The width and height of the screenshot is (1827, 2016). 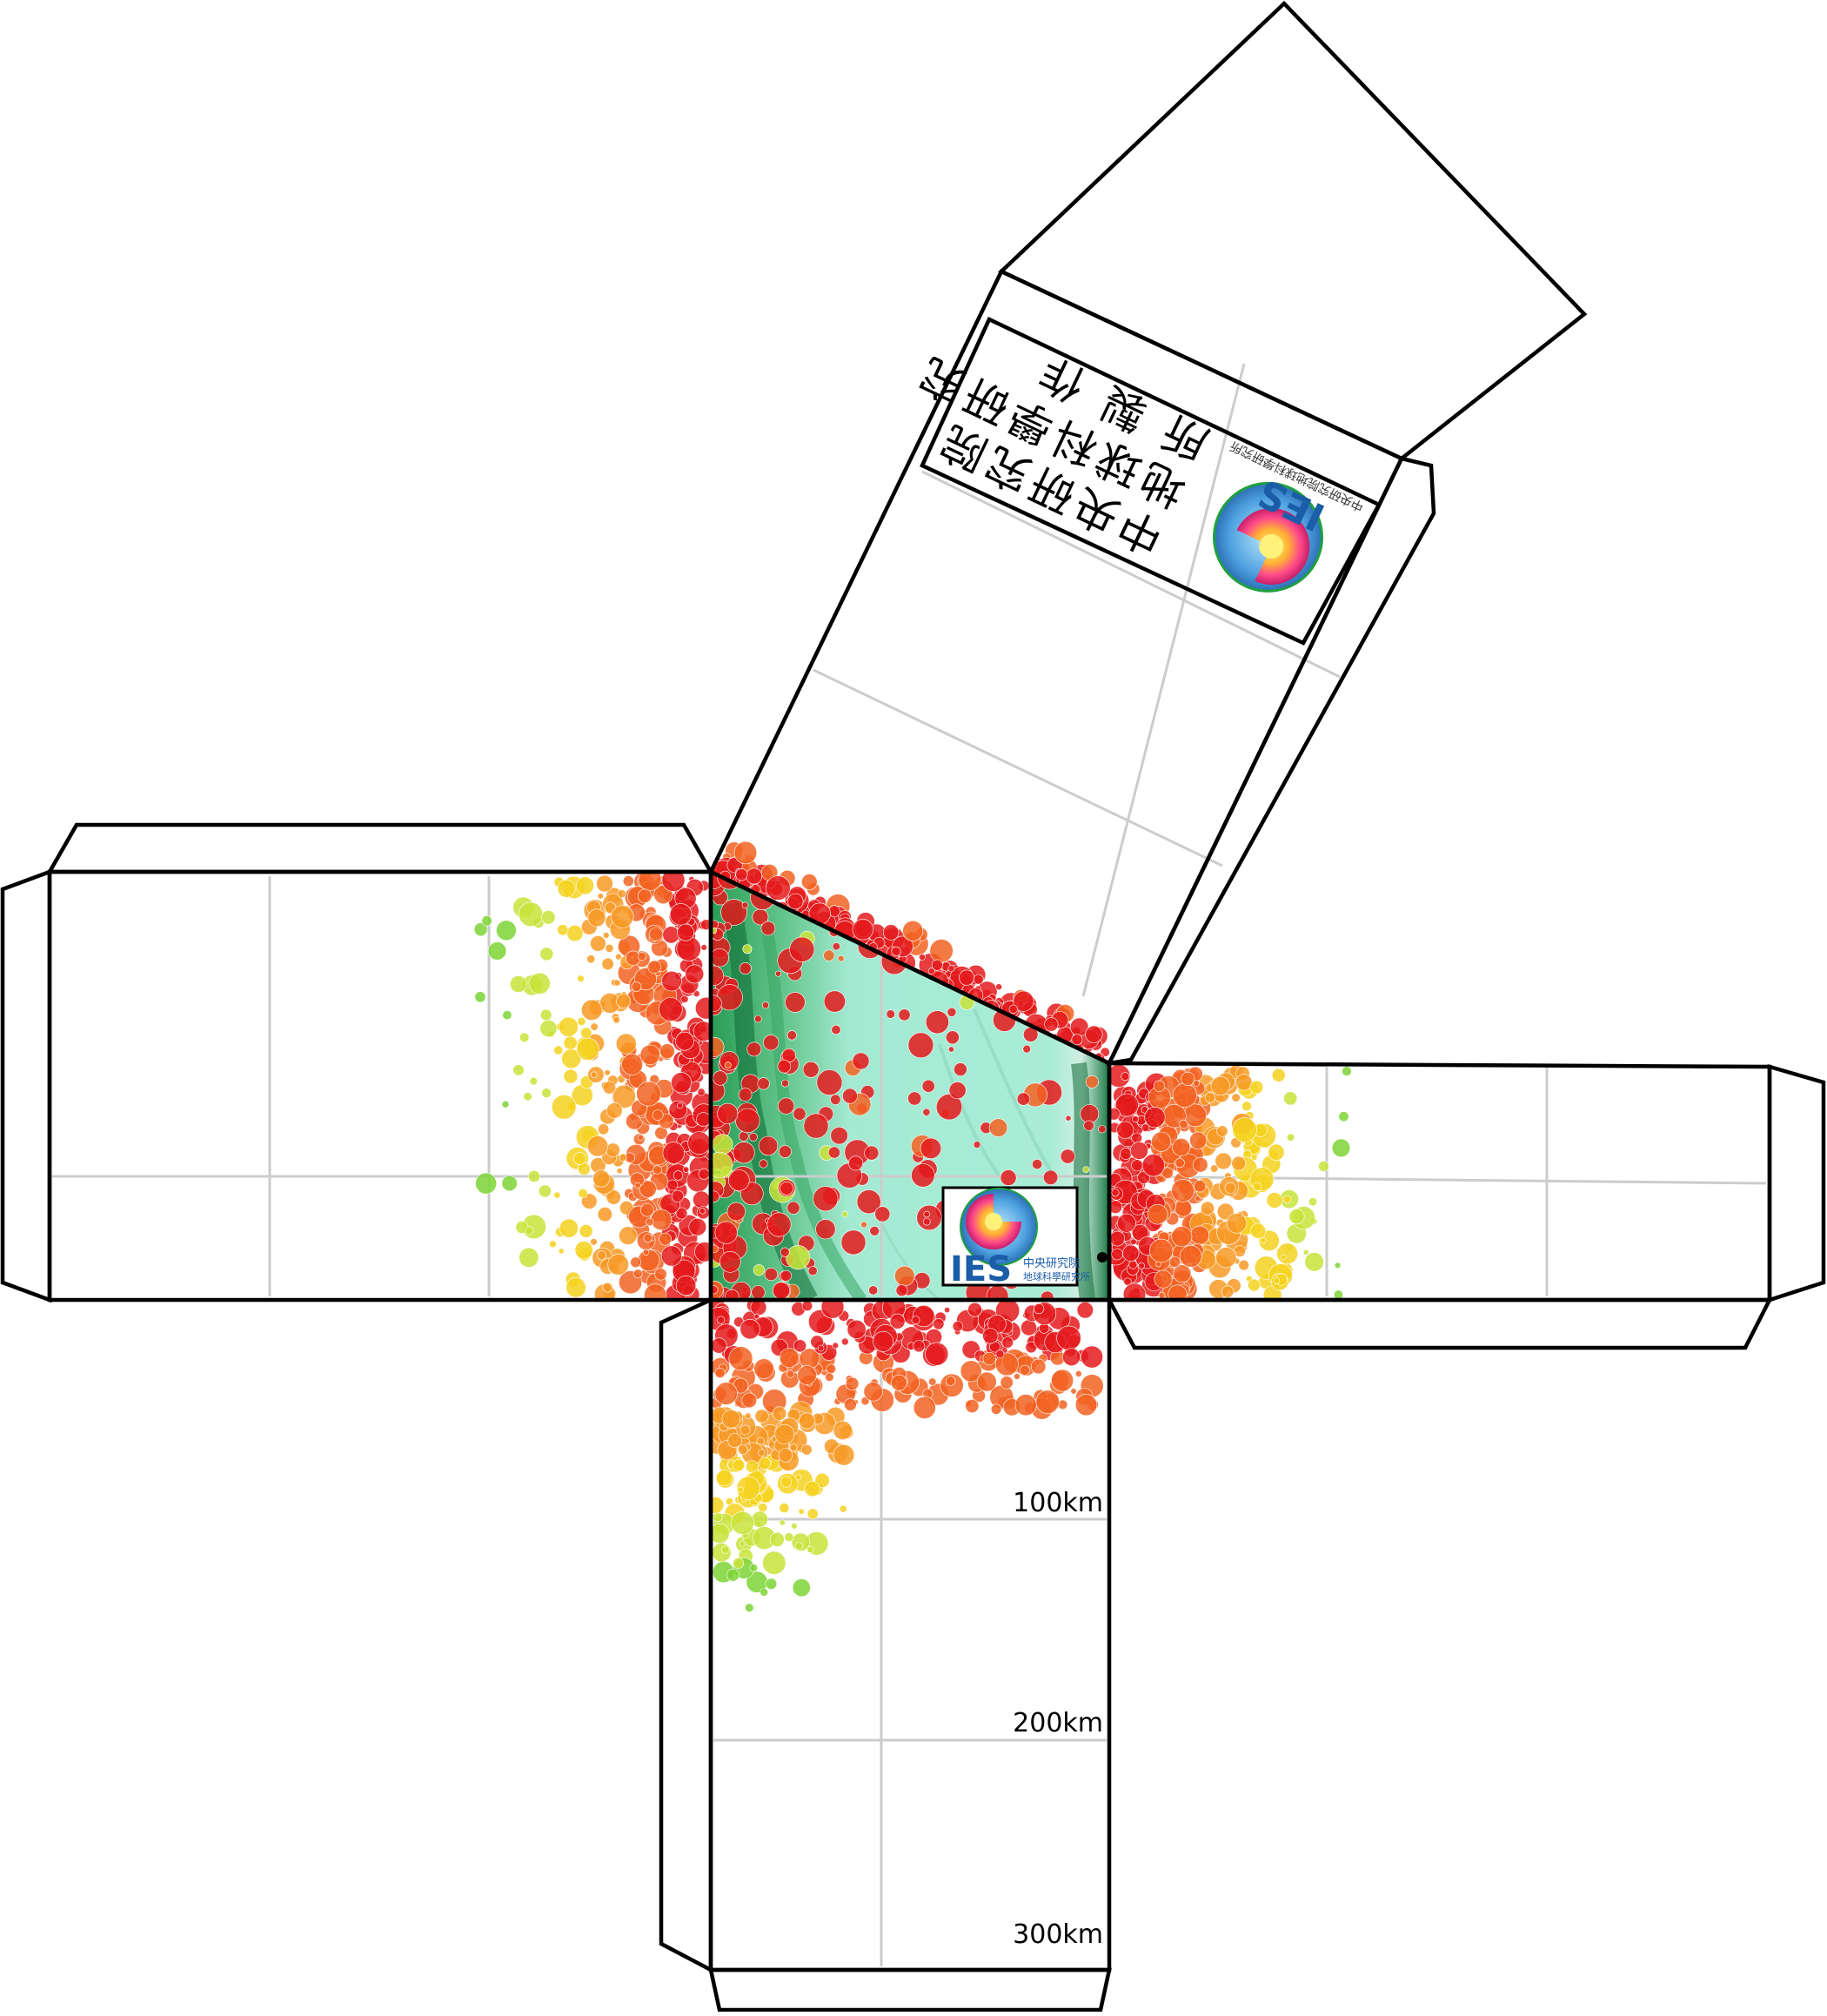 I want to click on depth-label-300km: 300km, so click(x=1058, y=1934).